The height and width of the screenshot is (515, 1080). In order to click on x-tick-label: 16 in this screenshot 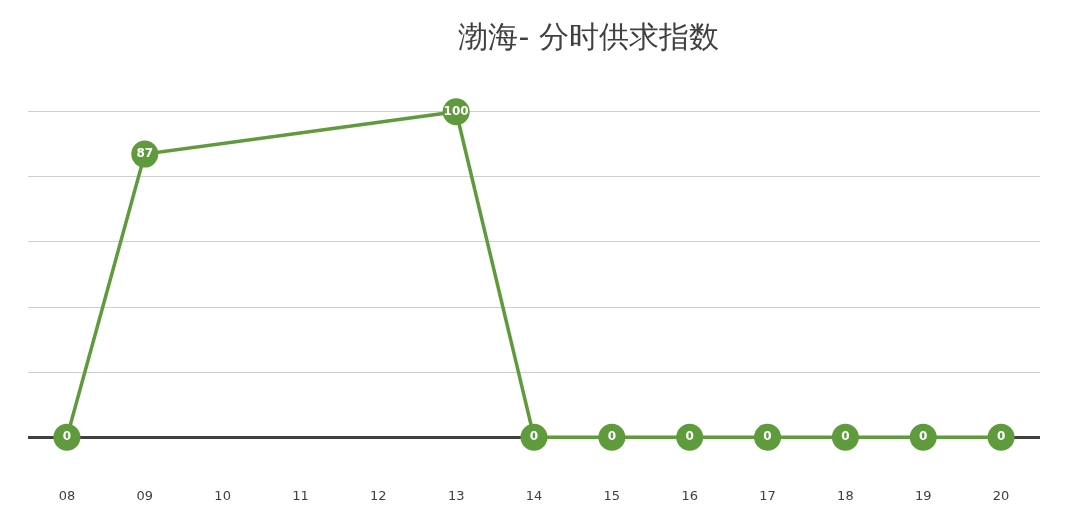, I will do `click(689, 495)`.